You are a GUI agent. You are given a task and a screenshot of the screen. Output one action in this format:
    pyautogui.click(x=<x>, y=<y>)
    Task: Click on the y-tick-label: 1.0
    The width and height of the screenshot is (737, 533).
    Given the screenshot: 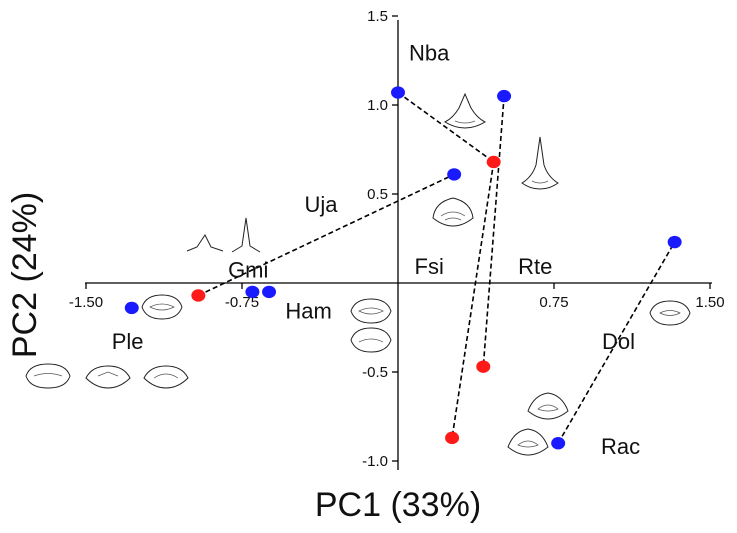 What is the action you would take?
    pyautogui.click(x=377, y=105)
    